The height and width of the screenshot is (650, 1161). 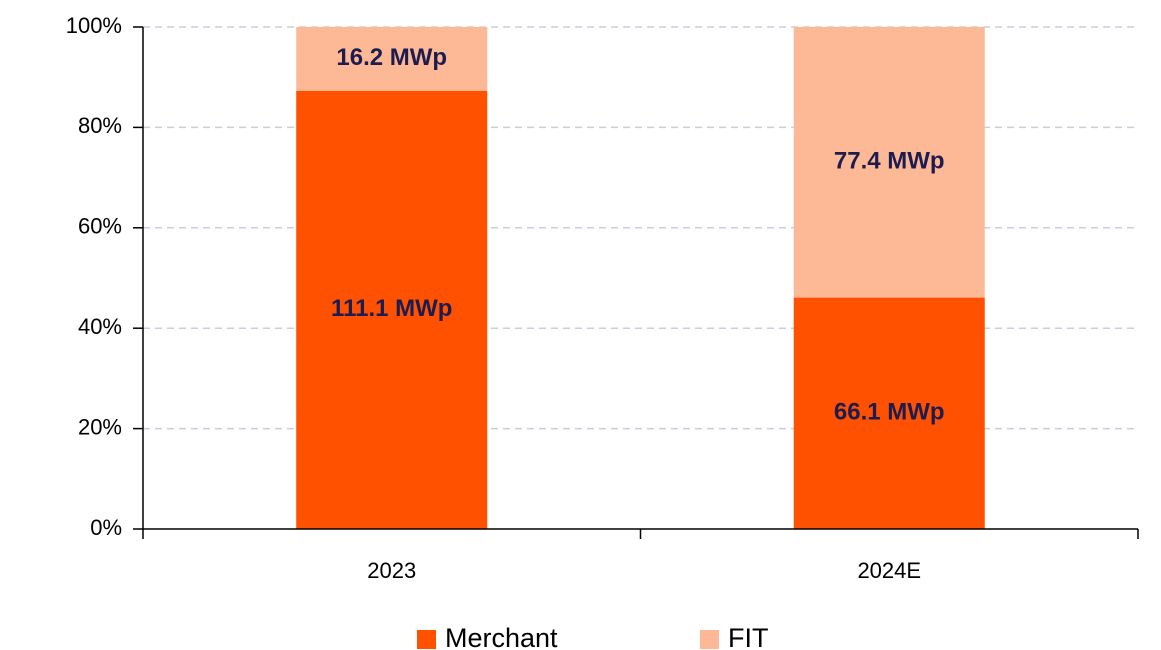 I want to click on value-label: 111.1 MWp, so click(x=391, y=308).